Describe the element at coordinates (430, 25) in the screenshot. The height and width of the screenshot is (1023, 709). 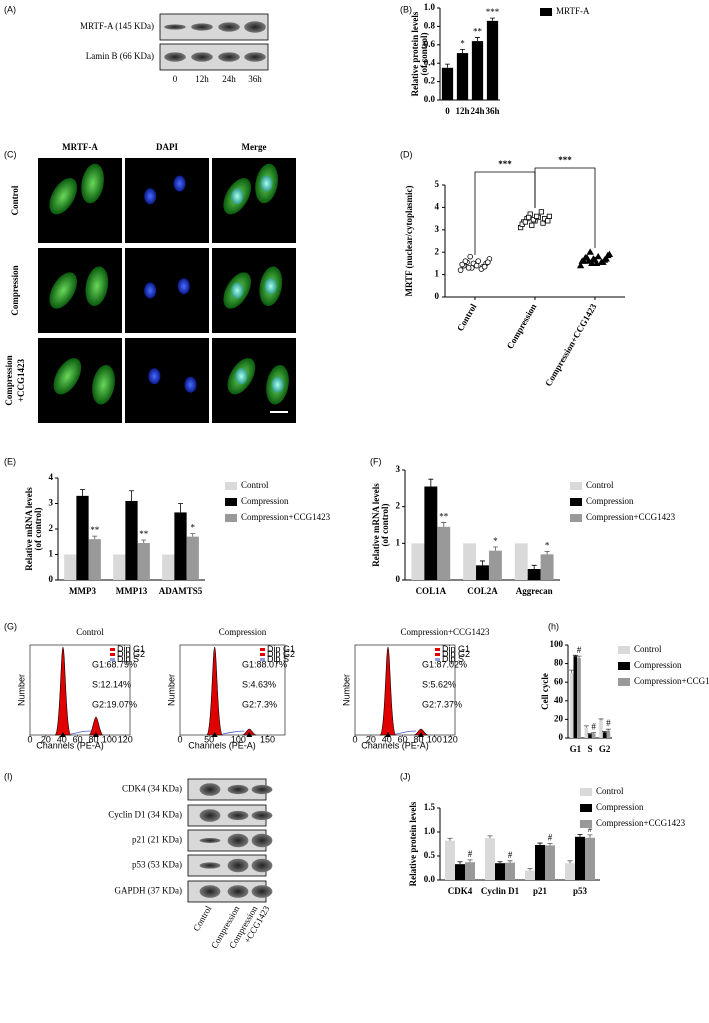
I see `y-tick-label: 0.8` at that location.